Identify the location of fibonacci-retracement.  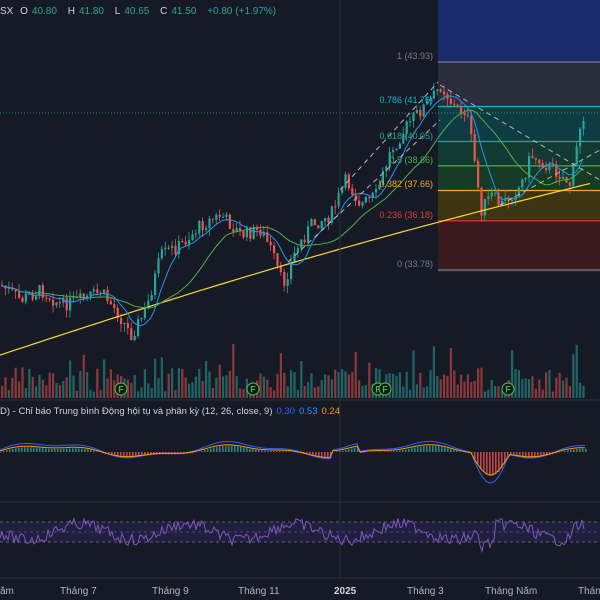
(519, 166).